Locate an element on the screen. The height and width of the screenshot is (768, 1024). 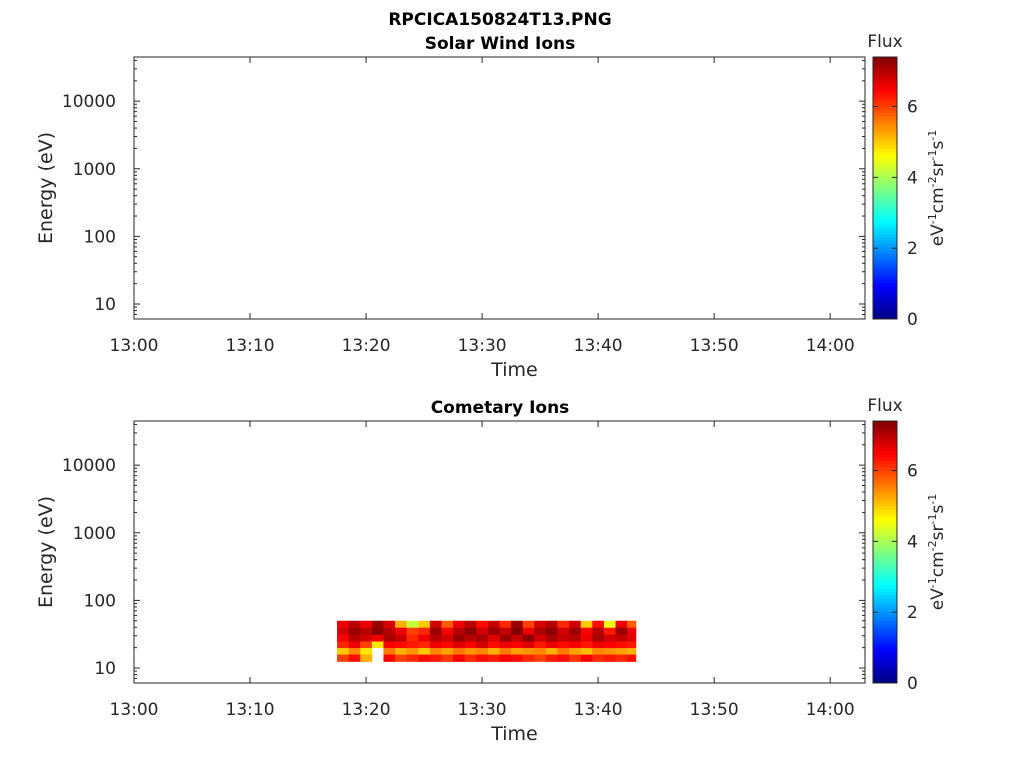
colorbar-frame is located at coordinates (885, 188).